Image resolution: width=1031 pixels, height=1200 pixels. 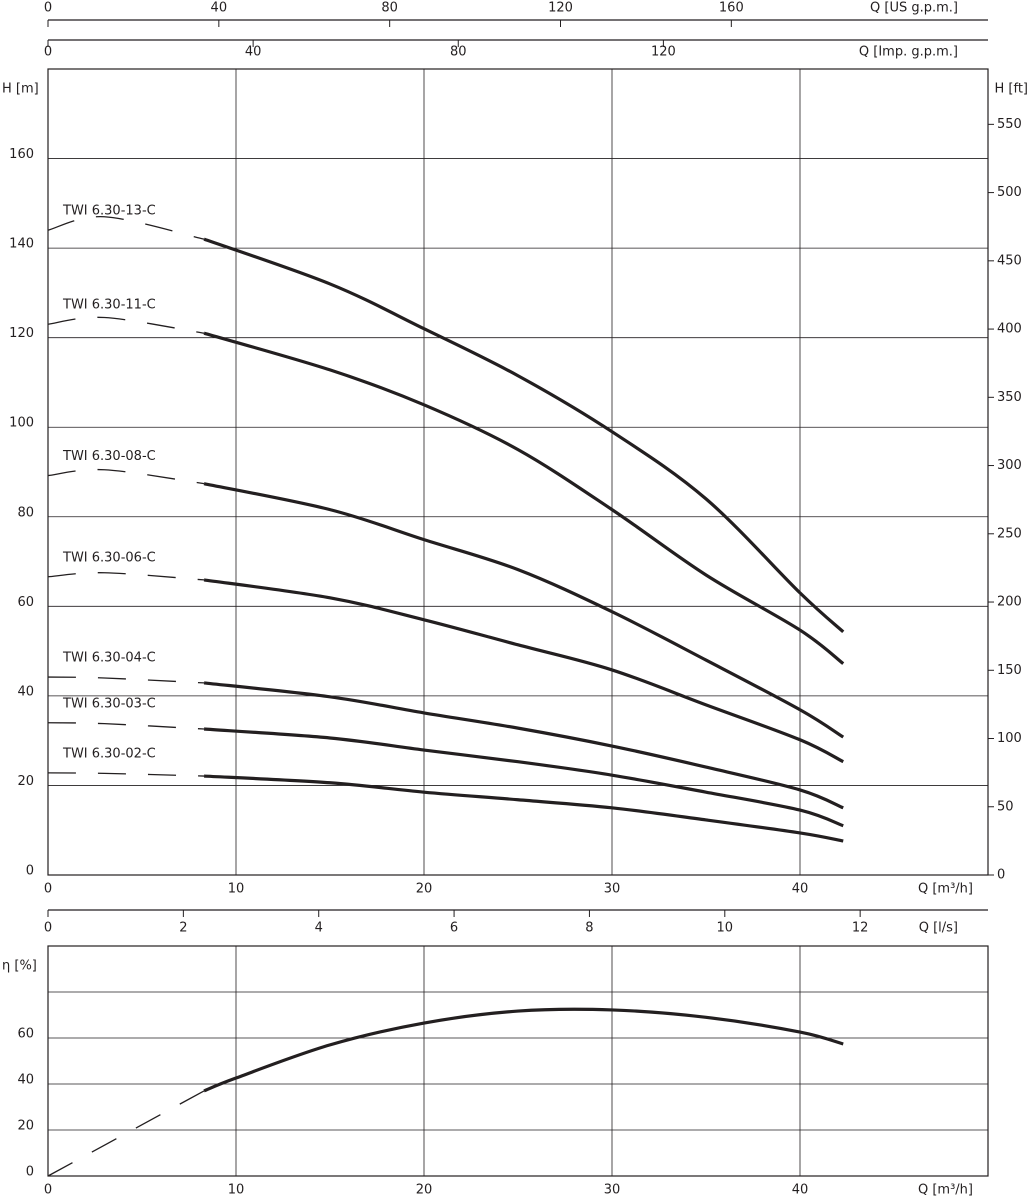 What do you see at coordinates (725, 928) in the screenshot?
I see `top-axis-tick-label: 10` at bounding box center [725, 928].